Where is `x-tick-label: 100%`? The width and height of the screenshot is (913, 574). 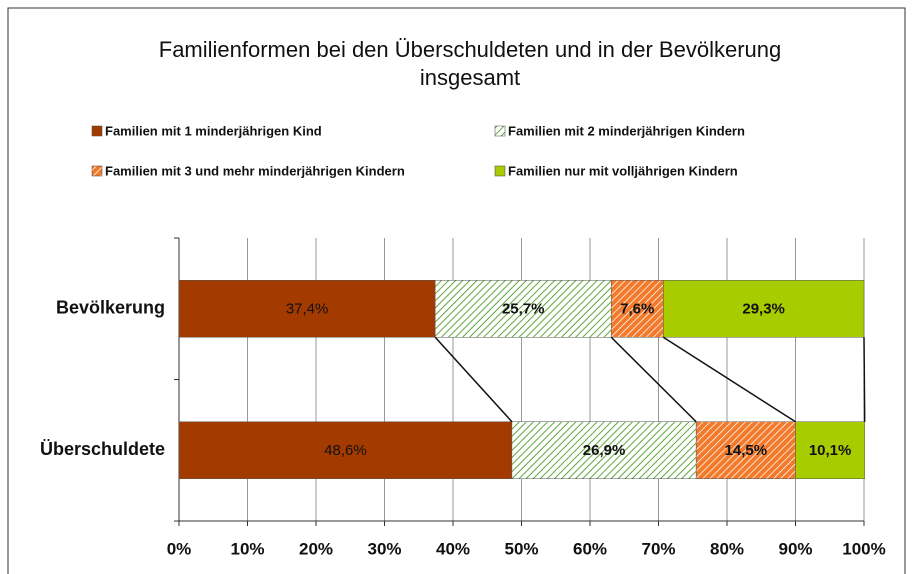 x-tick-label: 100% is located at coordinates (863, 548).